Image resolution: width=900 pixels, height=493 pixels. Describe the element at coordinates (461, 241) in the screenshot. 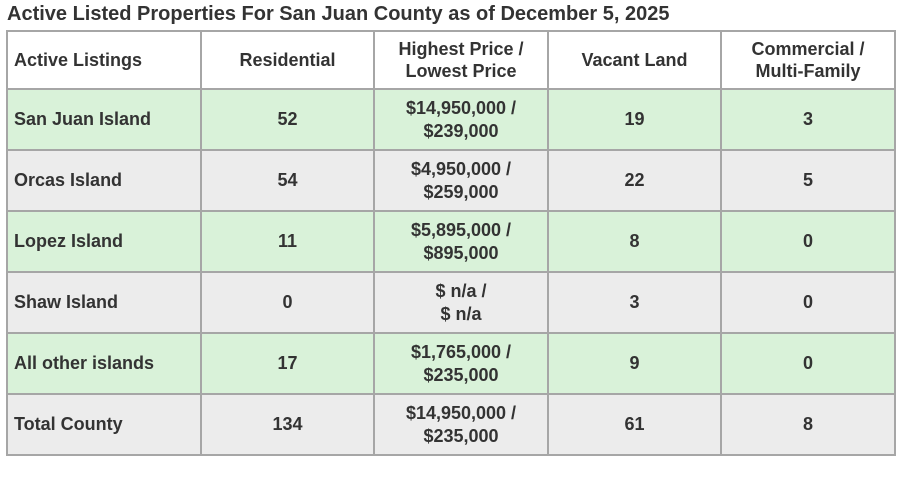

I see `cell-price-range: $5,895,000 / $895,000` at that location.